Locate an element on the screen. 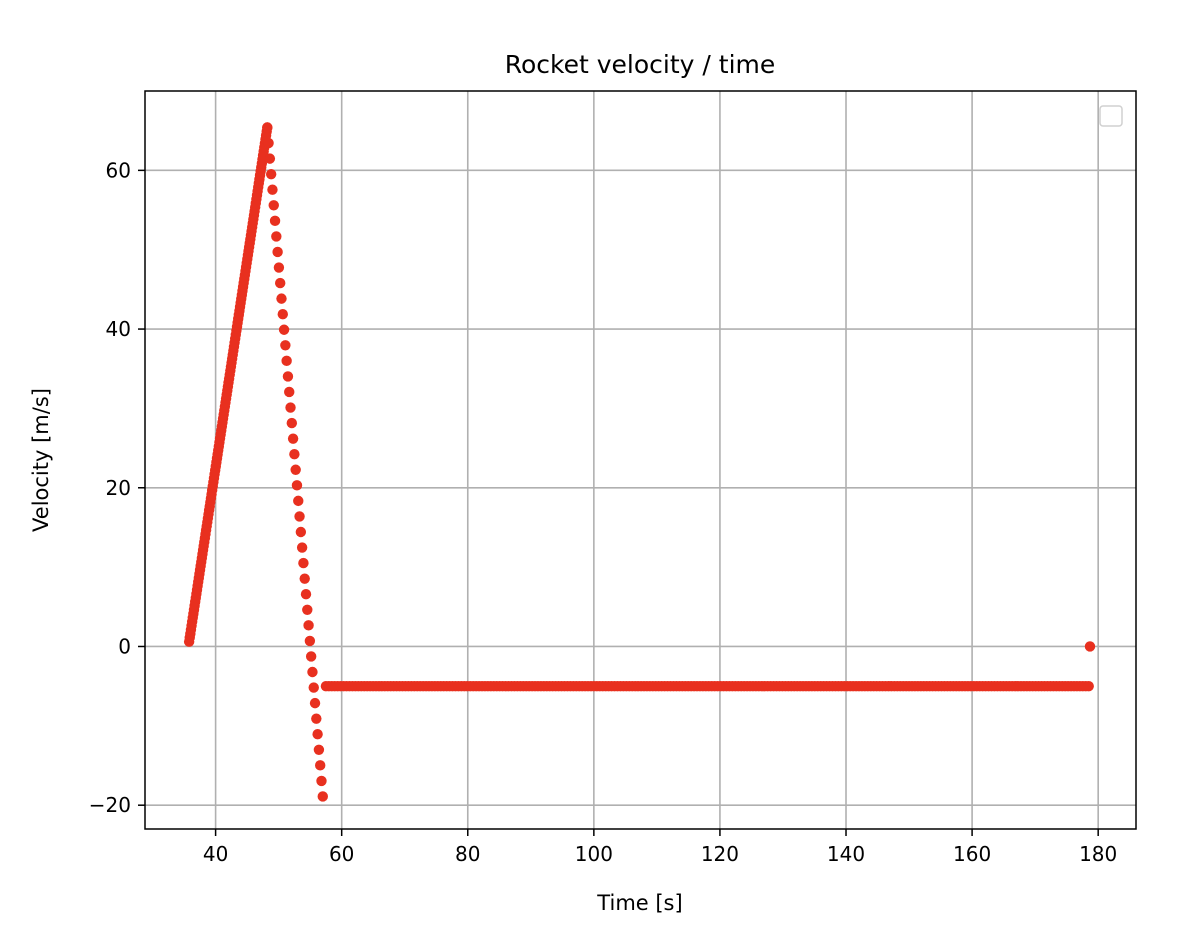  y-tick-label: 0 is located at coordinates (124, 646).